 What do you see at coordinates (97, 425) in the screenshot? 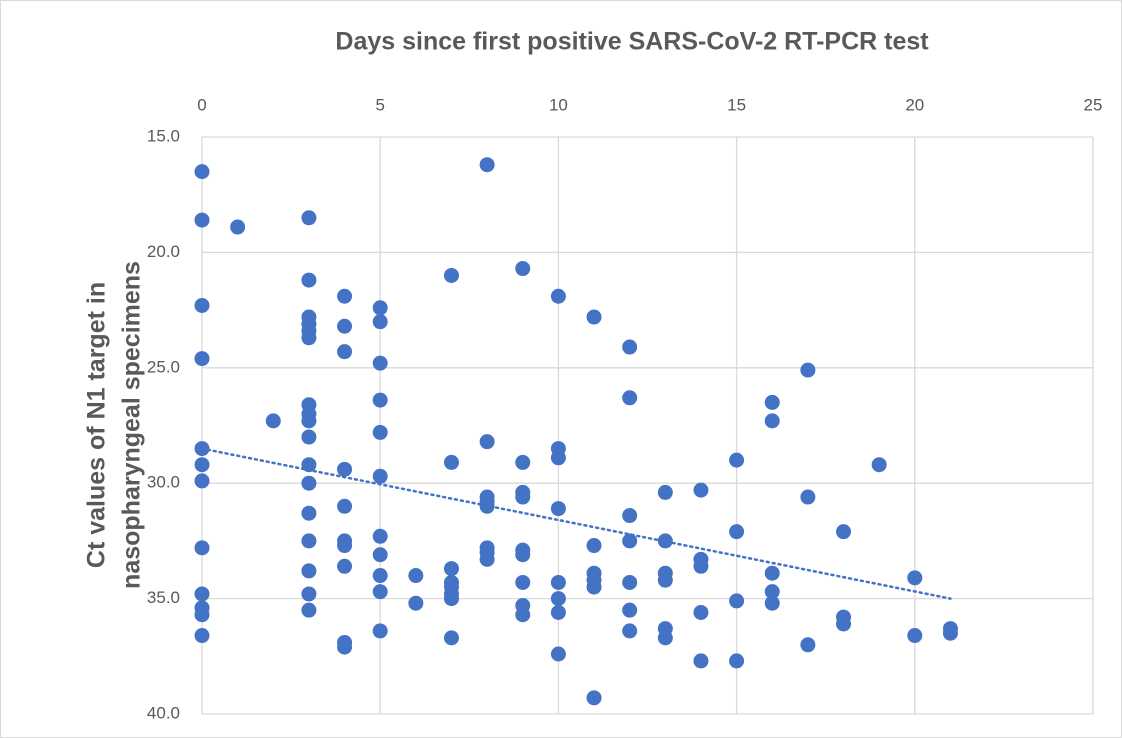
I see `y-axis-label: Ct values of N1 target in` at bounding box center [97, 425].